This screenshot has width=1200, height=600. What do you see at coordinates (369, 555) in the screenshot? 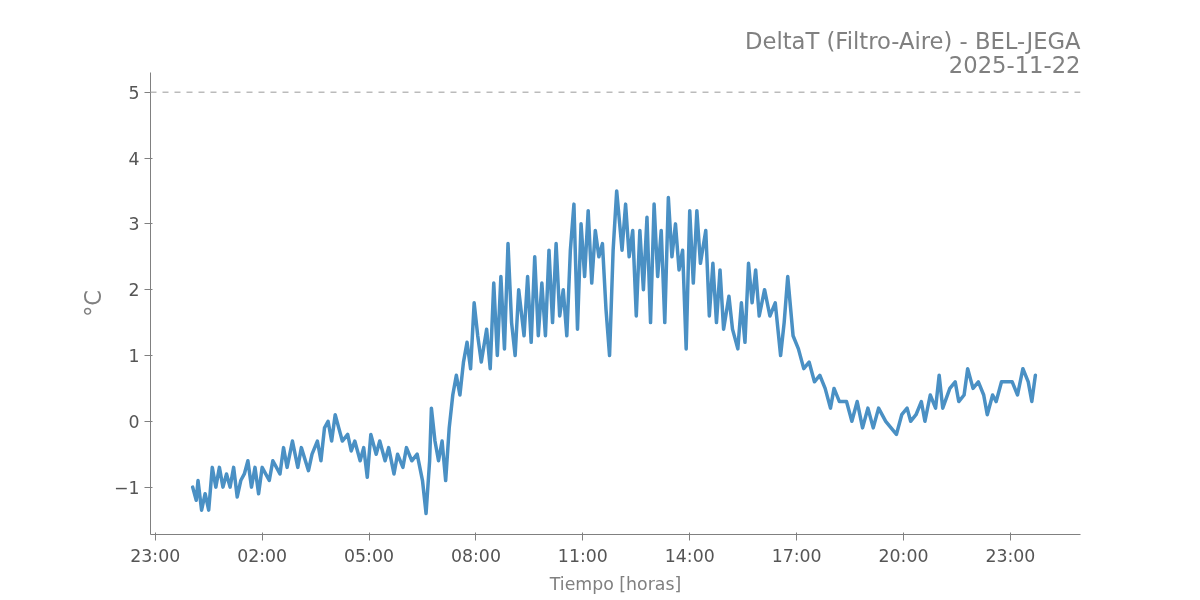
I see `x-tick-label: 05:00` at bounding box center [369, 555].